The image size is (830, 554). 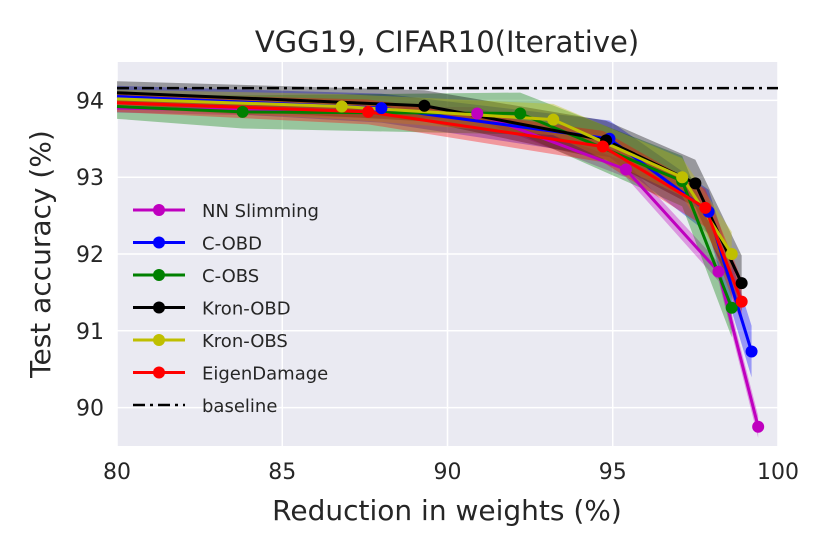 What do you see at coordinates (447, 510) in the screenshot?
I see `x-axis-label: Reduction in weights (%)` at bounding box center [447, 510].